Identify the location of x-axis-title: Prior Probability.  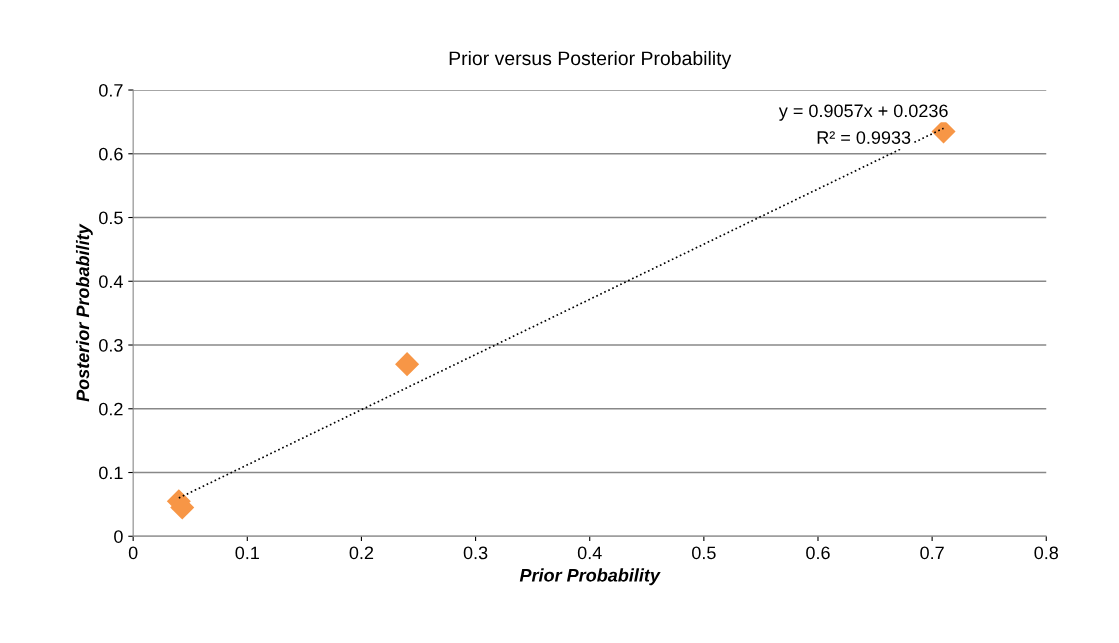
(590, 577).